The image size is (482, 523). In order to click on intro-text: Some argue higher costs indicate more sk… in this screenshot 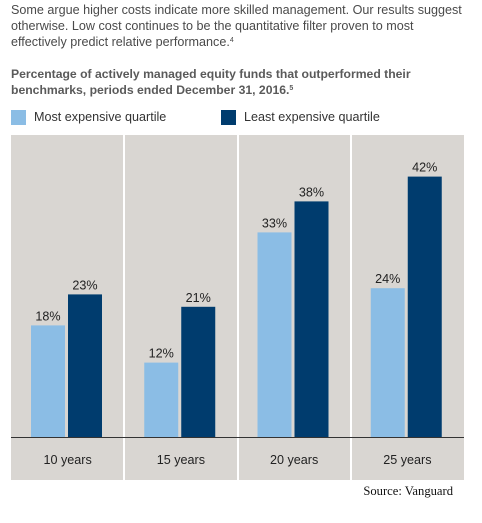, I will do `click(236, 26)`.